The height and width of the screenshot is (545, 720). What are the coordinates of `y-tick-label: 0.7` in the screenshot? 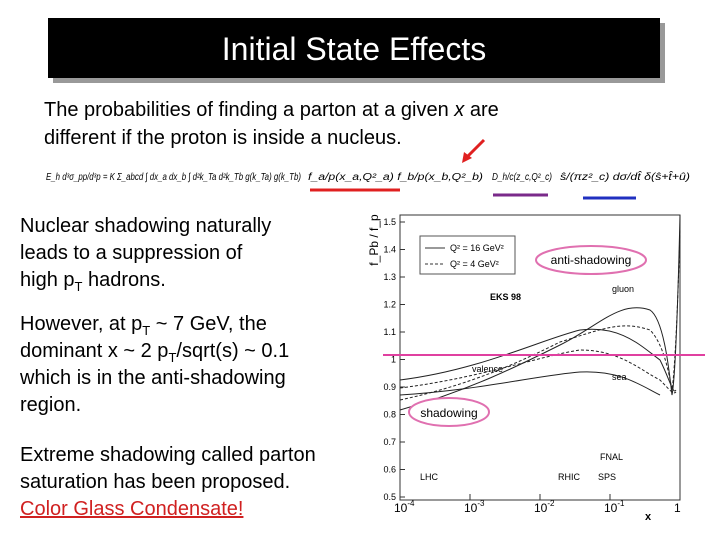 It's located at (389, 442).